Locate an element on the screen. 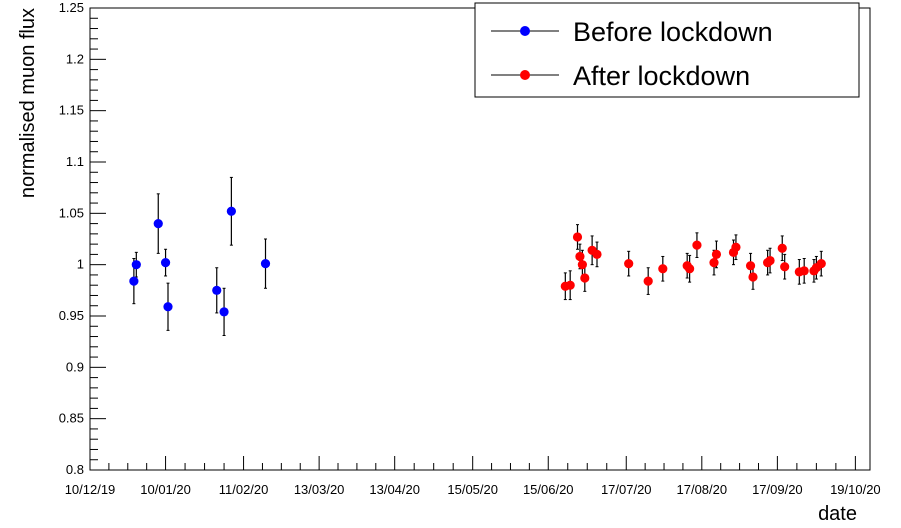  y-tick-label: 1.1 is located at coordinates (75, 161).